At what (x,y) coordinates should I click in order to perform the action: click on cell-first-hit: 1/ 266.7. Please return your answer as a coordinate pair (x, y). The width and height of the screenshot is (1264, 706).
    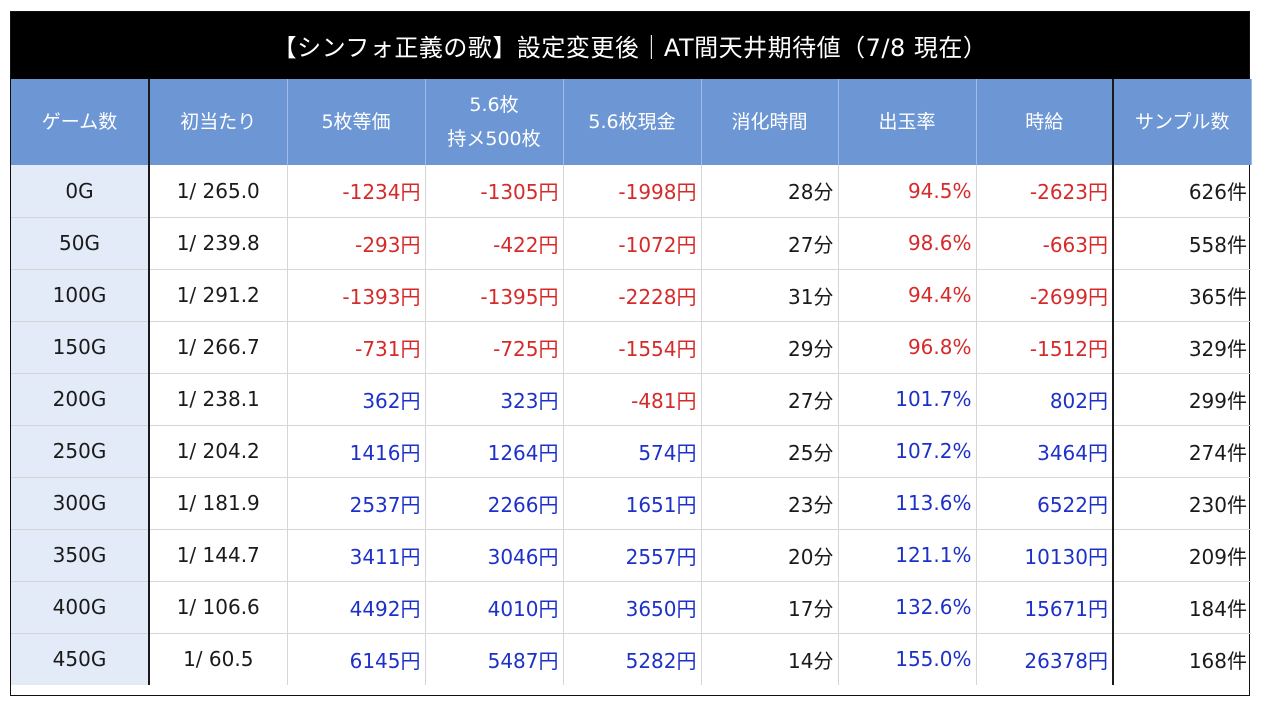
    Looking at the image, I should click on (218, 347).